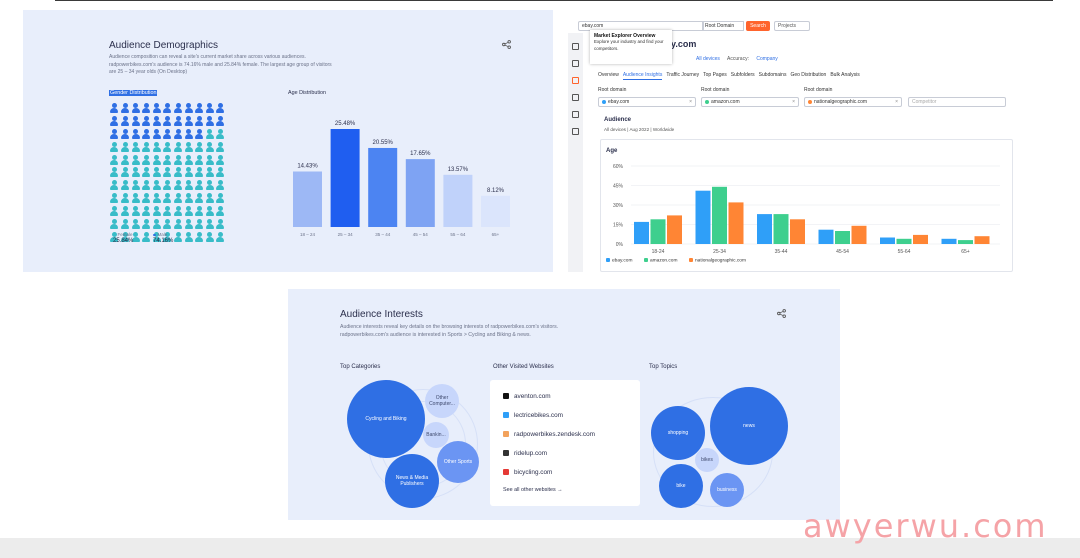  I want to click on root-domain-label-1: Root domain, so click(612, 90).